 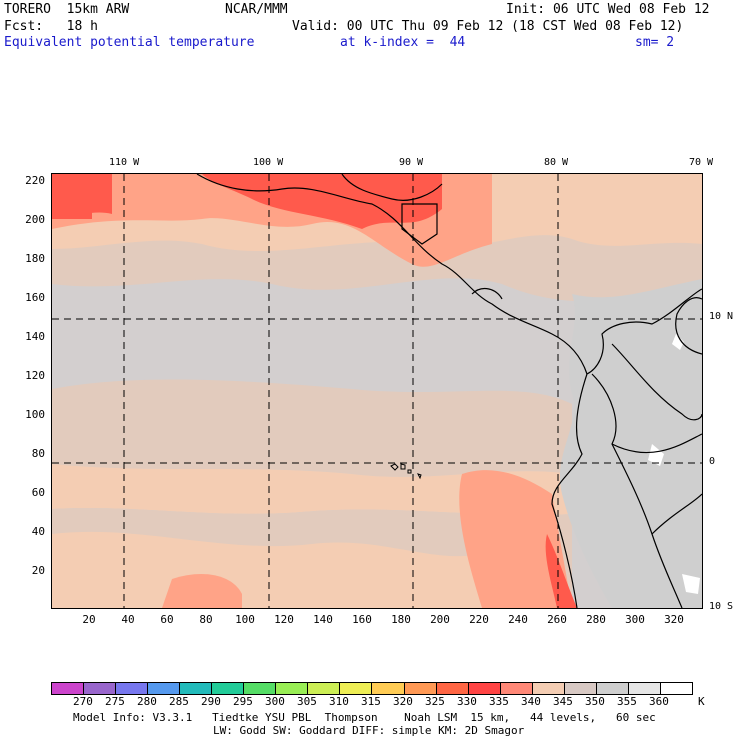 What do you see at coordinates (284, 619) in the screenshot?
I see `x-label: 120` at bounding box center [284, 619].